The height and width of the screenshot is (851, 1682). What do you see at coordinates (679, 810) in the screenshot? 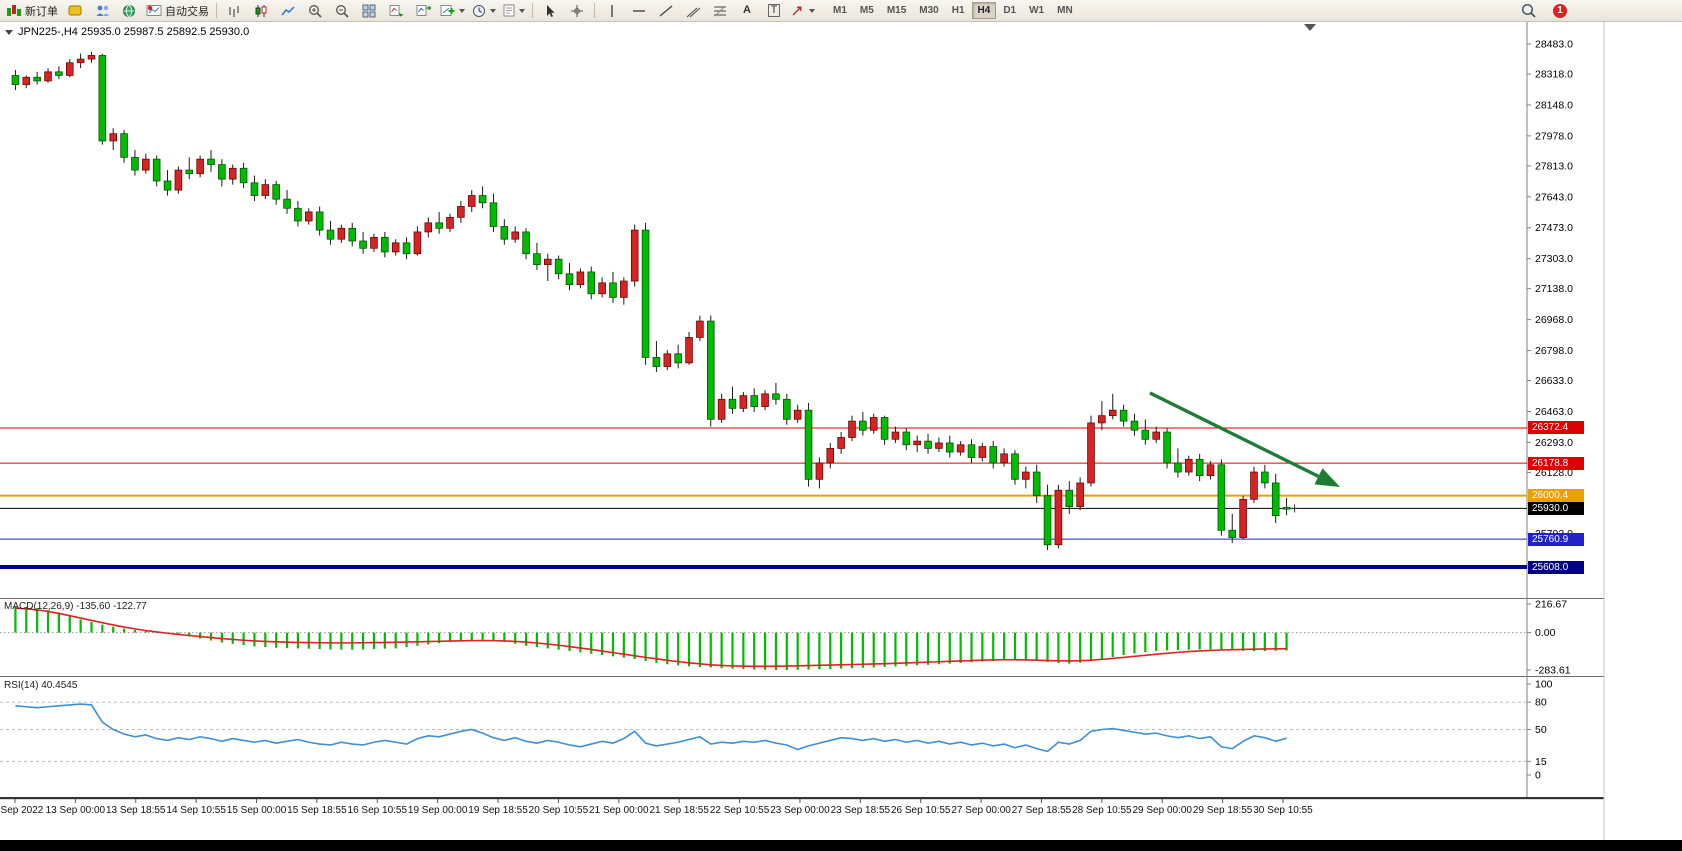
I see `svg-text: 21 Sep 18:55` at bounding box center [679, 810].